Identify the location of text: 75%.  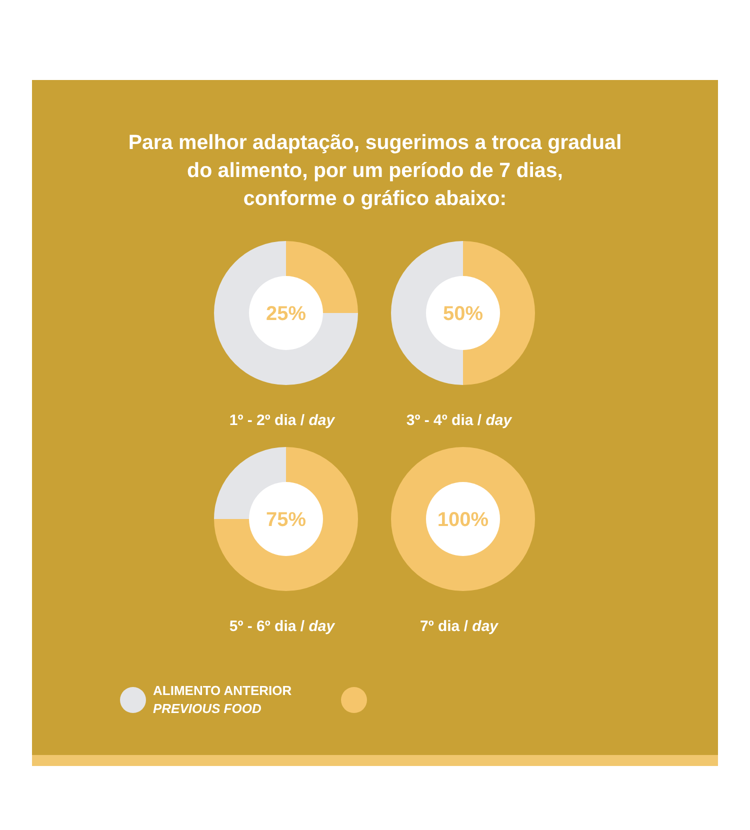
(286, 520).